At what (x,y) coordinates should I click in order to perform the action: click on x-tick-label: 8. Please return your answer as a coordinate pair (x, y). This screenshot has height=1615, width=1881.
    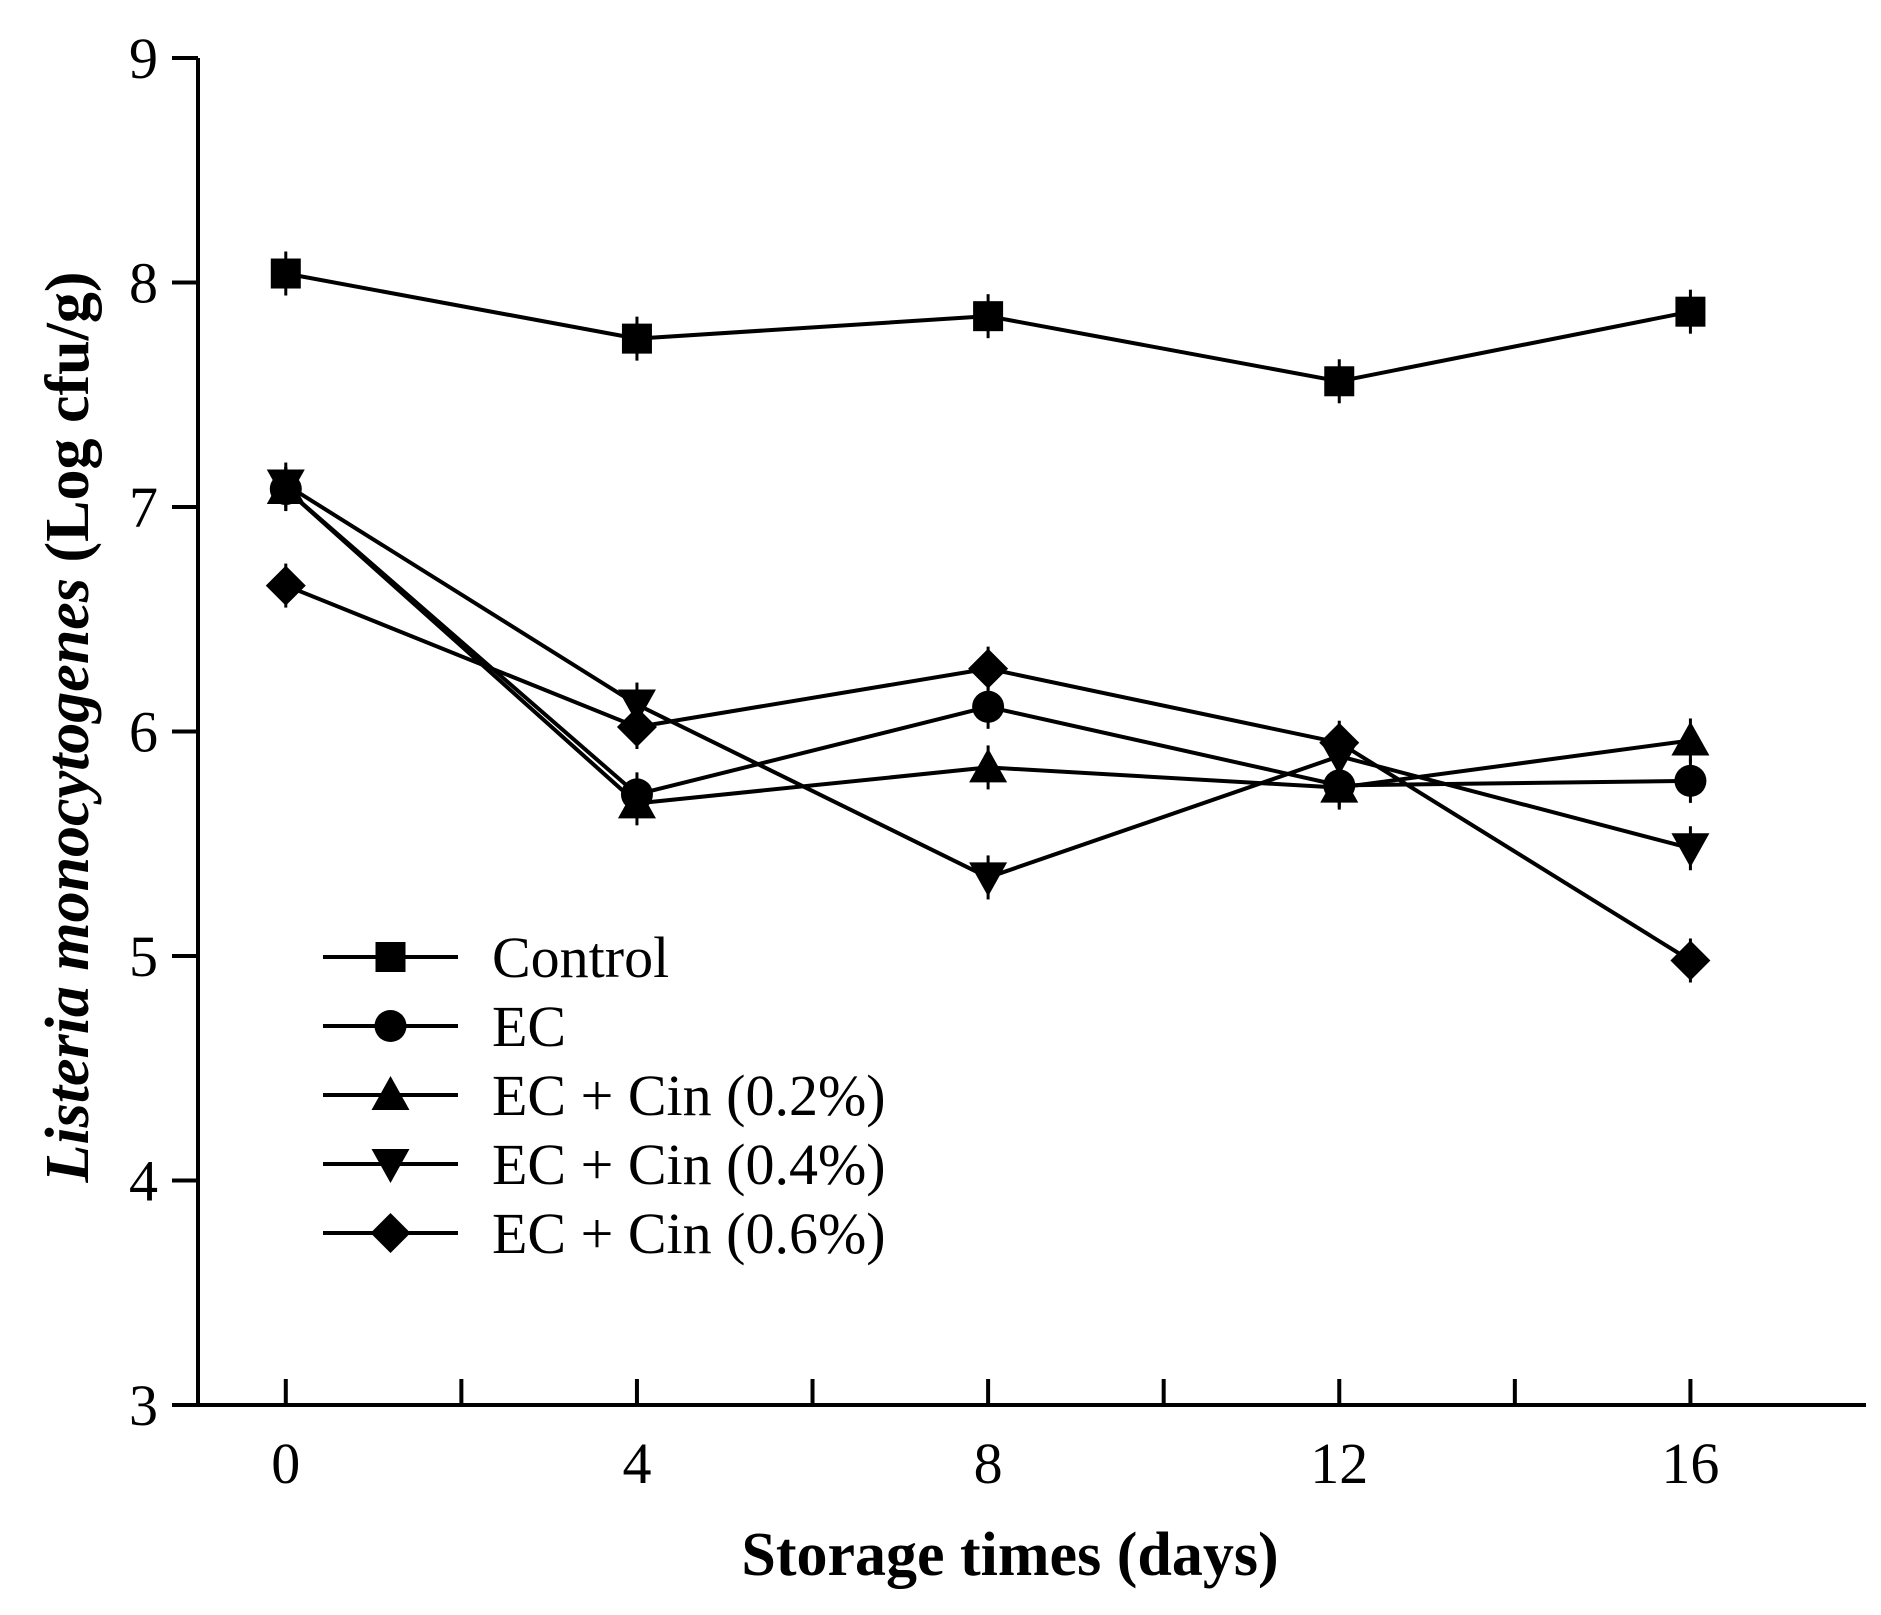
    Looking at the image, I should click on (988, 1463).